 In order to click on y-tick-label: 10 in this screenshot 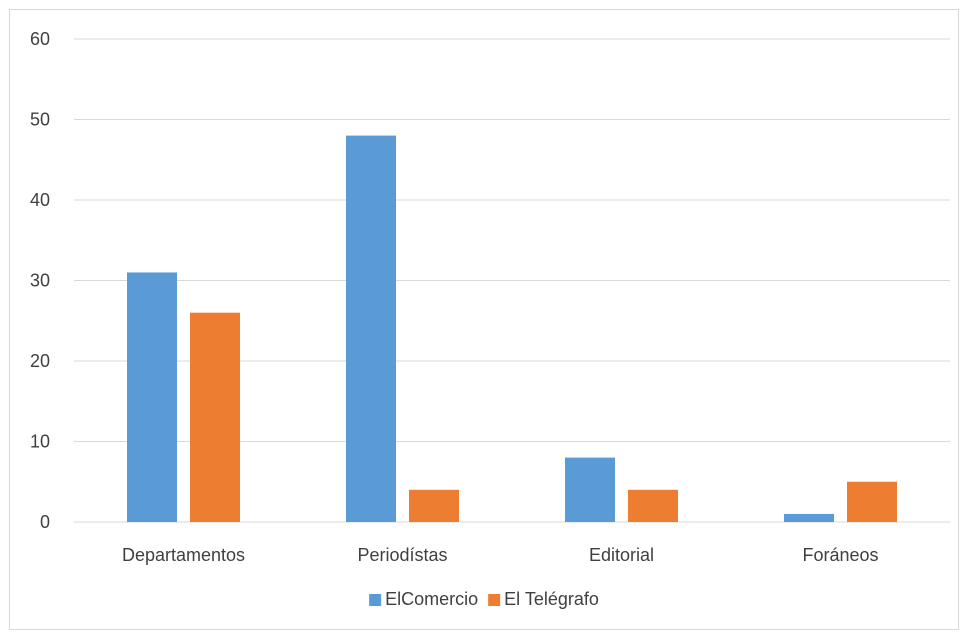, I will do `click(40, 442)`.